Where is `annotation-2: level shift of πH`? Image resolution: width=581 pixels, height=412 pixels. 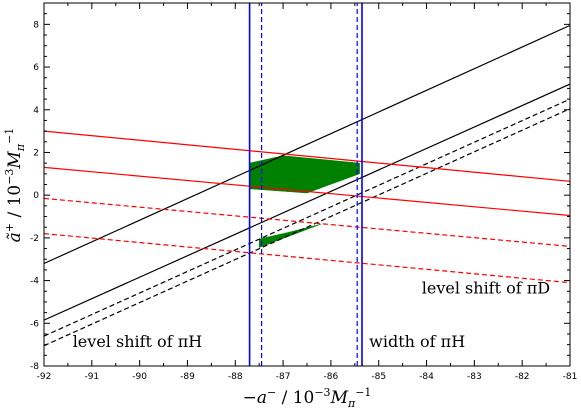
annotation-2: level shift of πH is located at coordinates (138, 341).